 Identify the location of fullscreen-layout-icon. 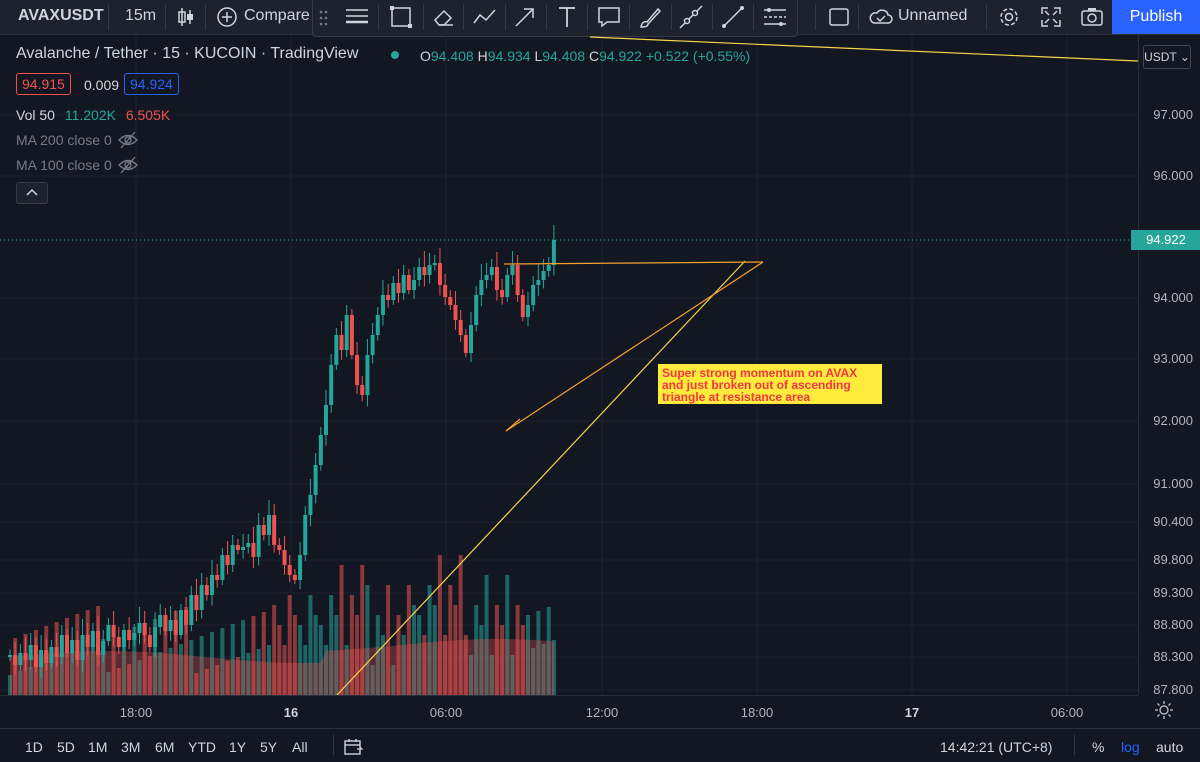
(839, 17).